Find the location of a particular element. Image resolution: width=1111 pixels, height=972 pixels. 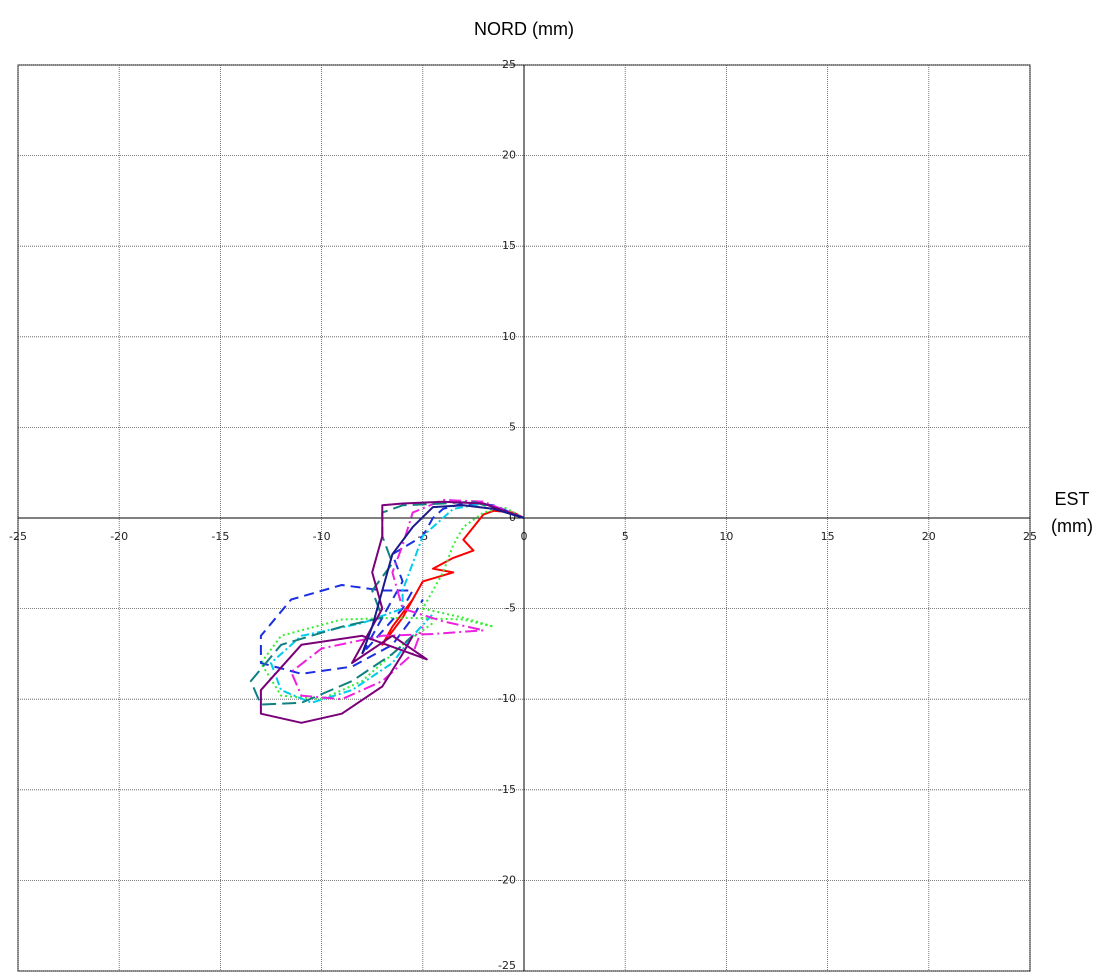

x-axis-label: EST is located at coordinates (1071, 499).